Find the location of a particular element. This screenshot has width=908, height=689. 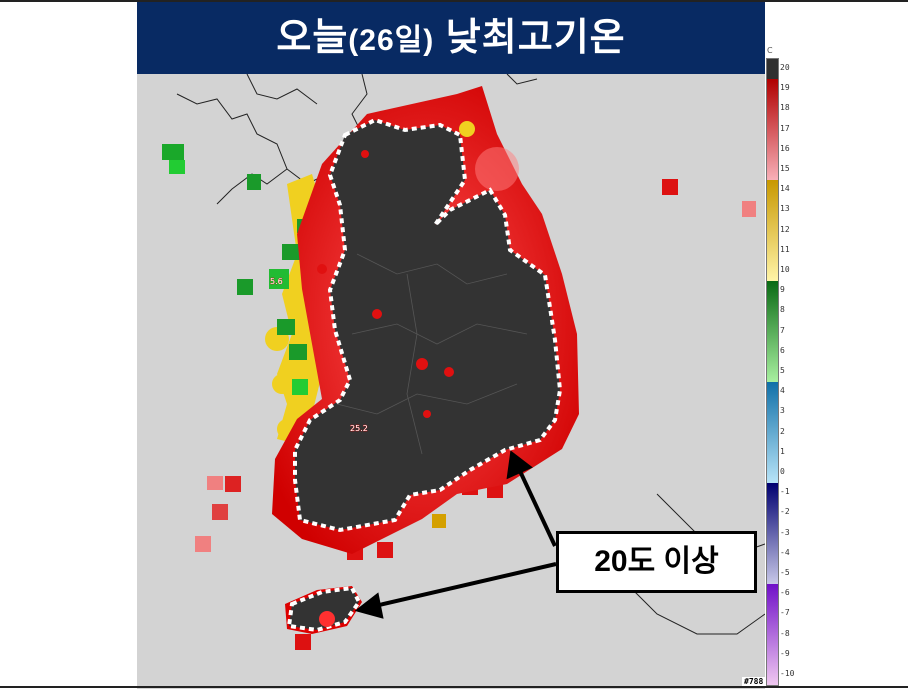

title-date: (26일) is located at coordinates (391, 40).